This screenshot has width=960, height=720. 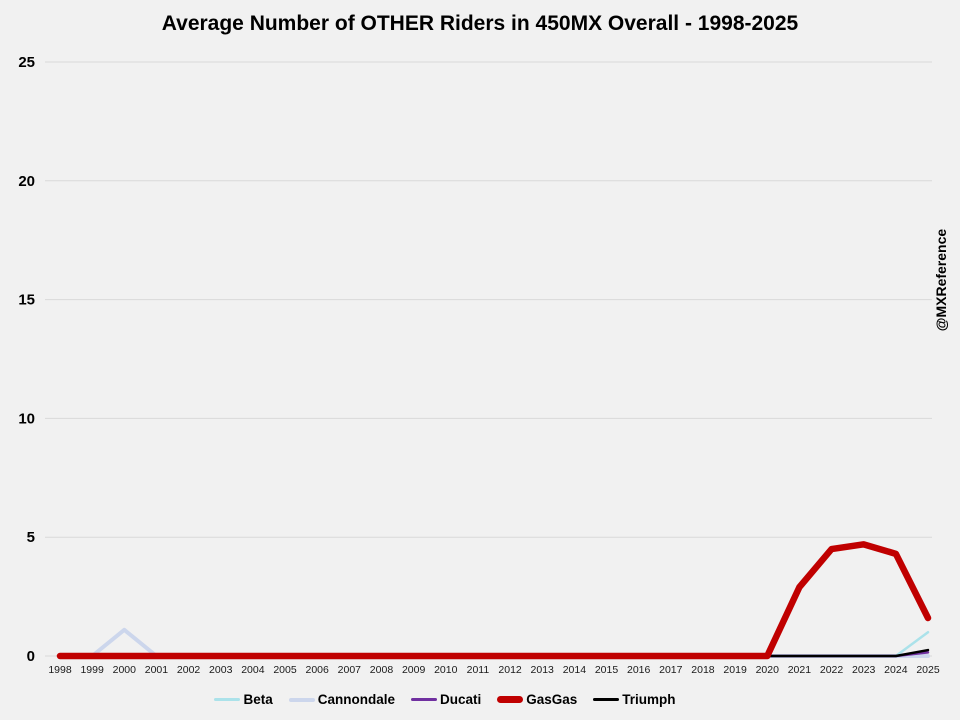 What do you see at coordinates (26, 300) in the screenshot?
I see `y-tick-label: 15` at bounding box center [26, 300].